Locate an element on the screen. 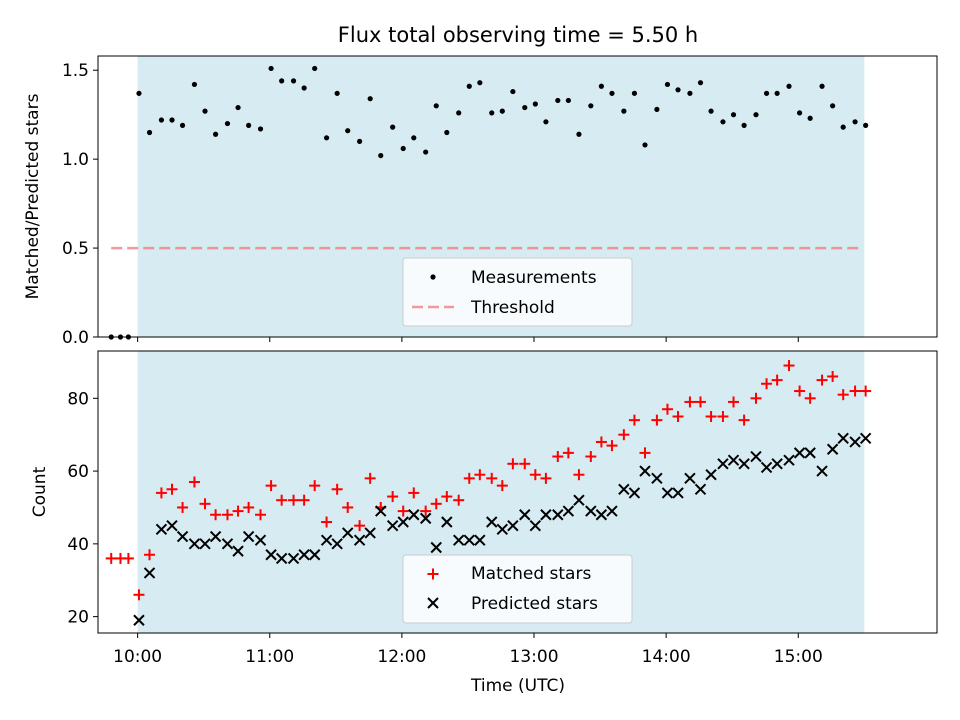  x-tick-label: 14:00 is located at coordinates (666, 657).